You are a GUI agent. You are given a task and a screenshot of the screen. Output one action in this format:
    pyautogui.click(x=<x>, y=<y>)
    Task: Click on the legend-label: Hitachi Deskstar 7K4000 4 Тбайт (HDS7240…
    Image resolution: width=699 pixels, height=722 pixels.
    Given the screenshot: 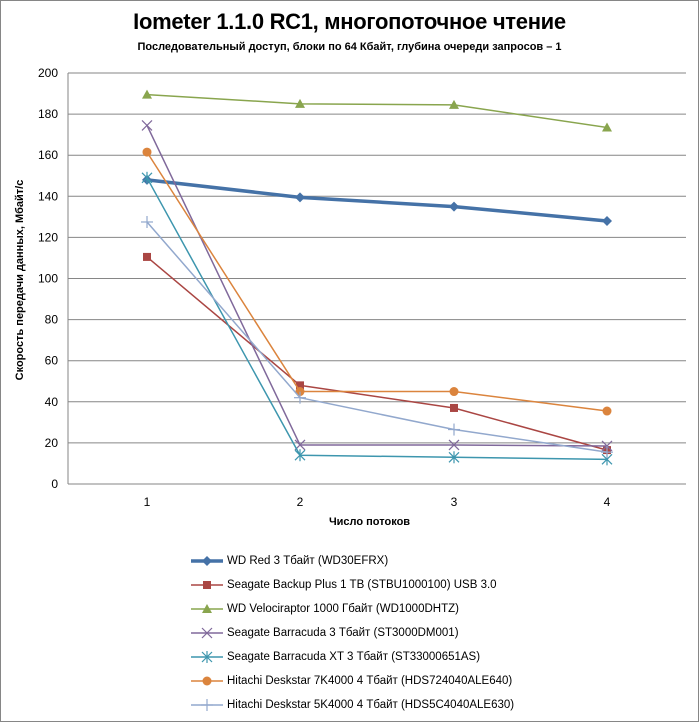 What is the action you would take?
    pyautogui.click(x=370, y=681)
    